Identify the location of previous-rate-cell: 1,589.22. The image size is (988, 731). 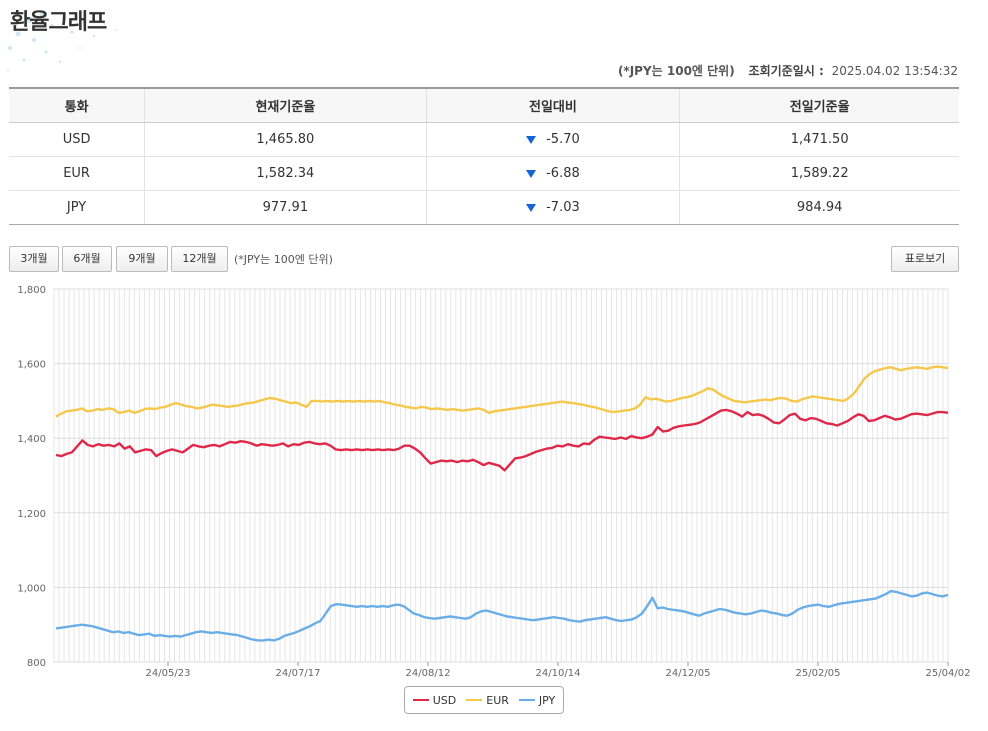
(819, 173).